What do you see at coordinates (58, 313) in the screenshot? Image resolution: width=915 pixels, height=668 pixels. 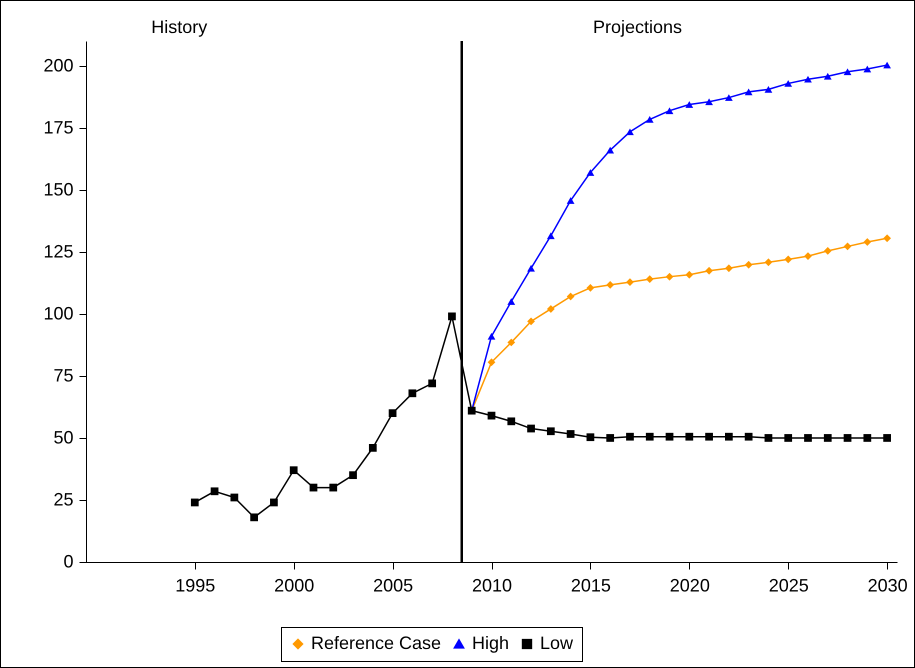 I see `y-tick-label: 100` at bounding box center [58, 313].